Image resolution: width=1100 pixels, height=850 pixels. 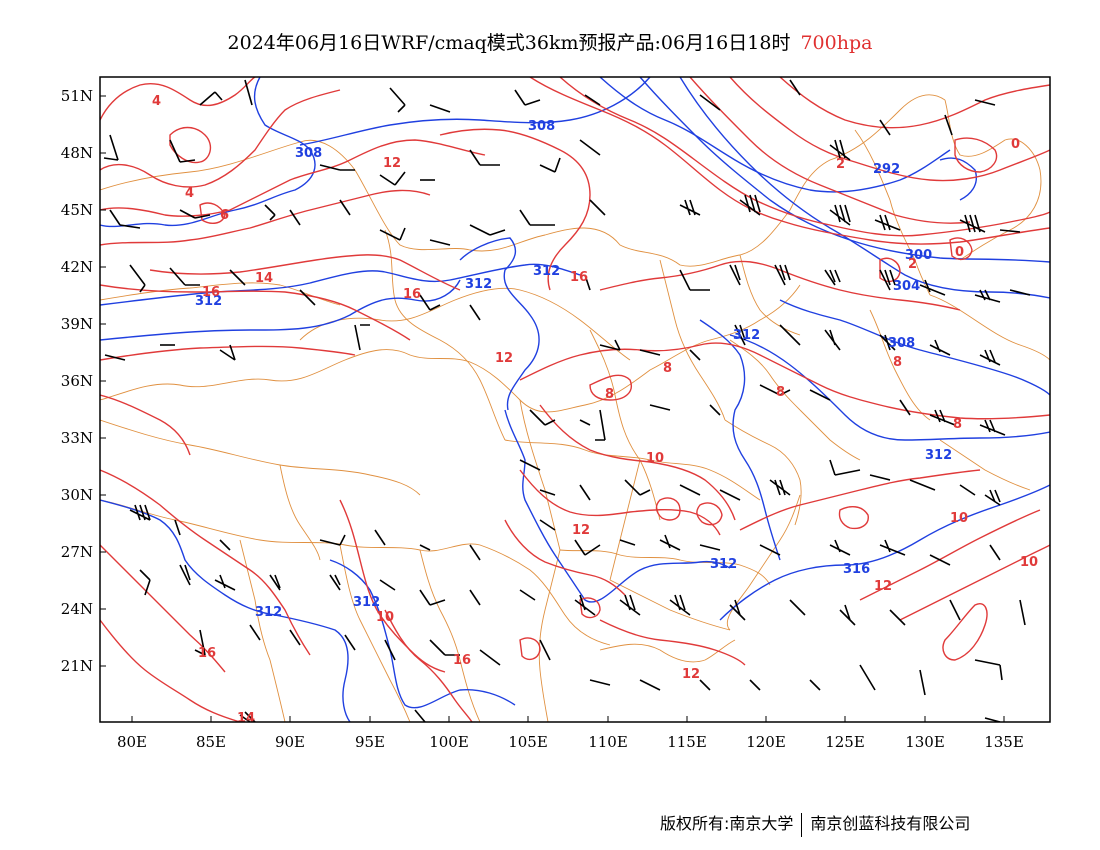 What do you see at coordinates (687, 742) in the screenshot?
I see `lon-label: 115E` at bounding box center [687, 742].